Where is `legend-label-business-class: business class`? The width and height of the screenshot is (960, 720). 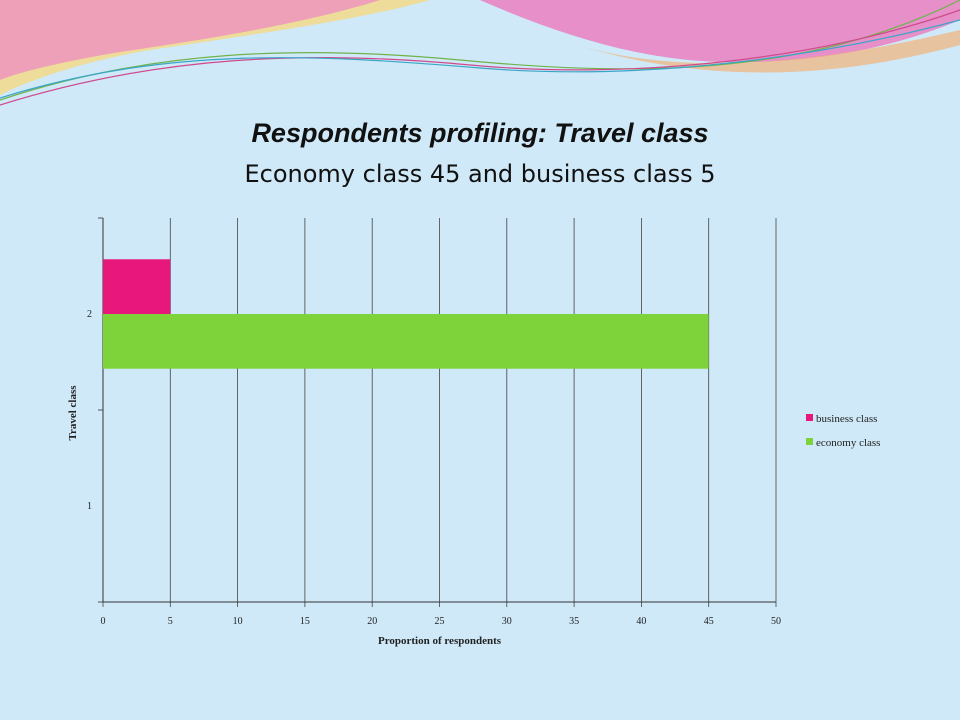
legend-label-business-class: business class is located at coordinates (846, 419).